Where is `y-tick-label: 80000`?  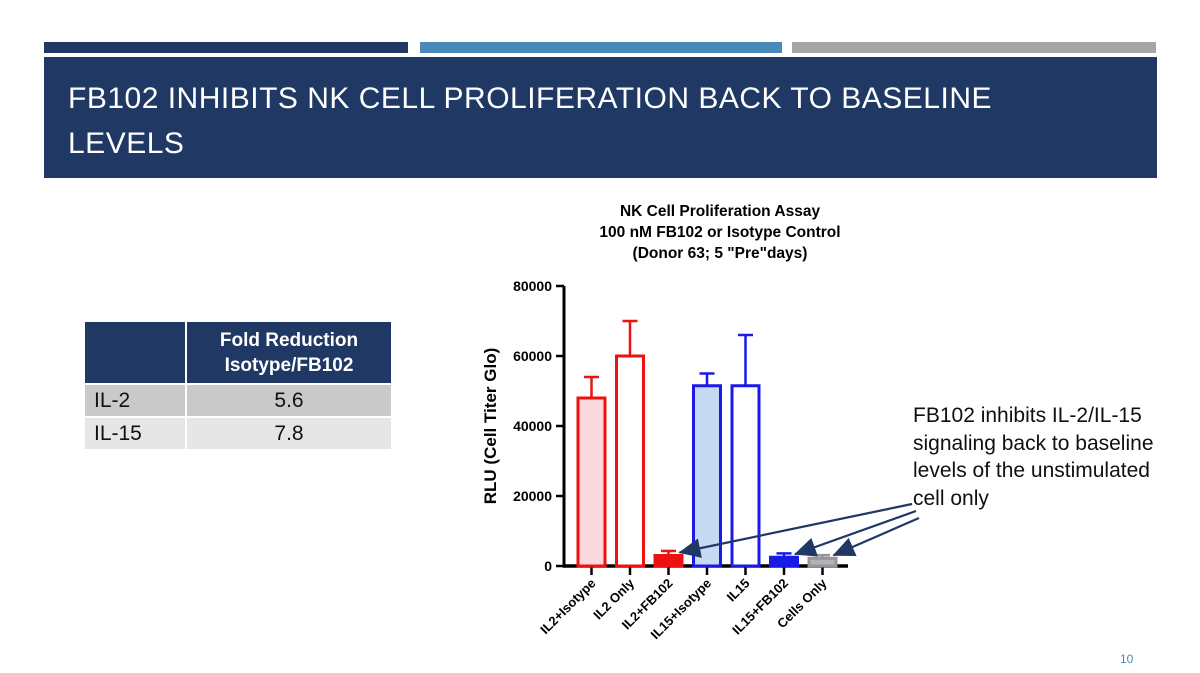 y-tick-label: 80000 is located at coordinates (532, 286).